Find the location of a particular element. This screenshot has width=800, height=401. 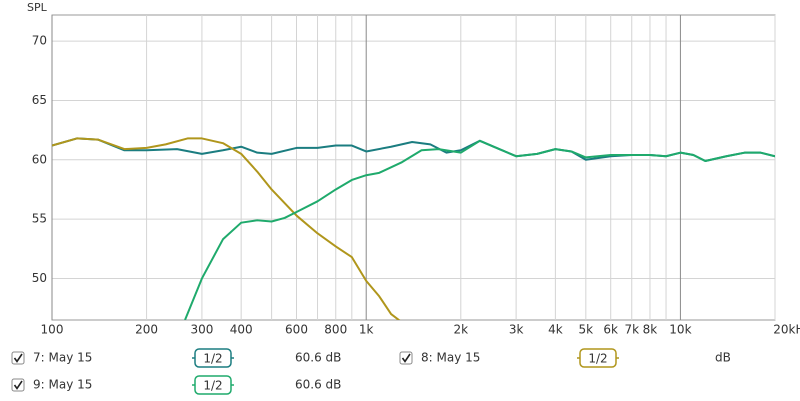

x-tick-label: 2k is located at coordinates (460, 330).